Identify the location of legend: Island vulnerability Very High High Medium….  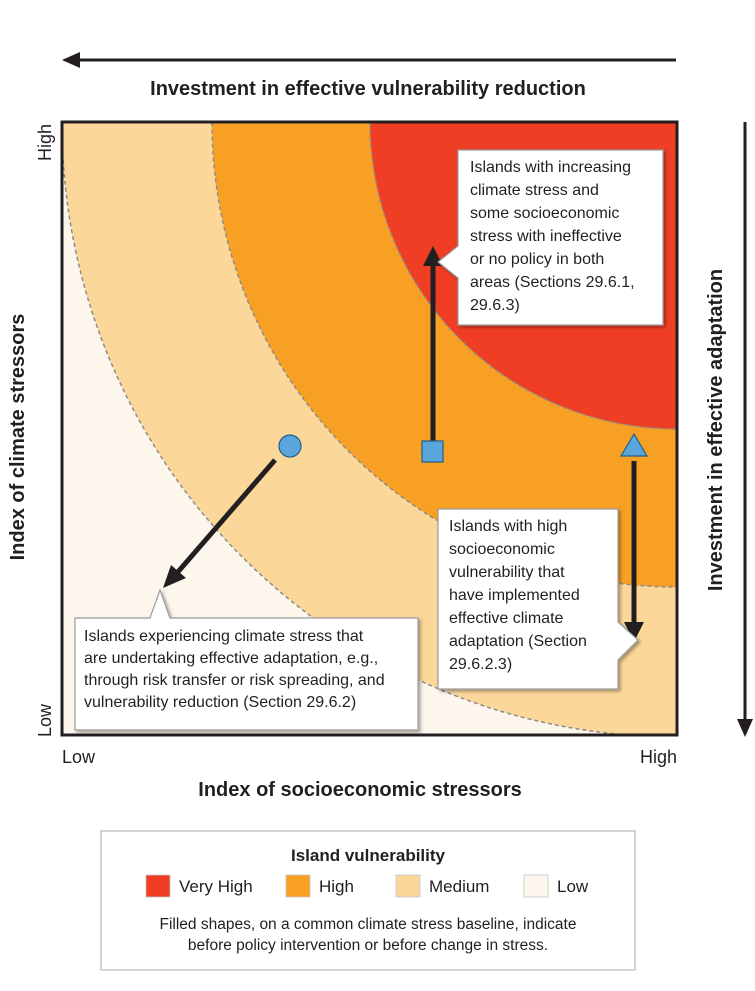
(368, 900).